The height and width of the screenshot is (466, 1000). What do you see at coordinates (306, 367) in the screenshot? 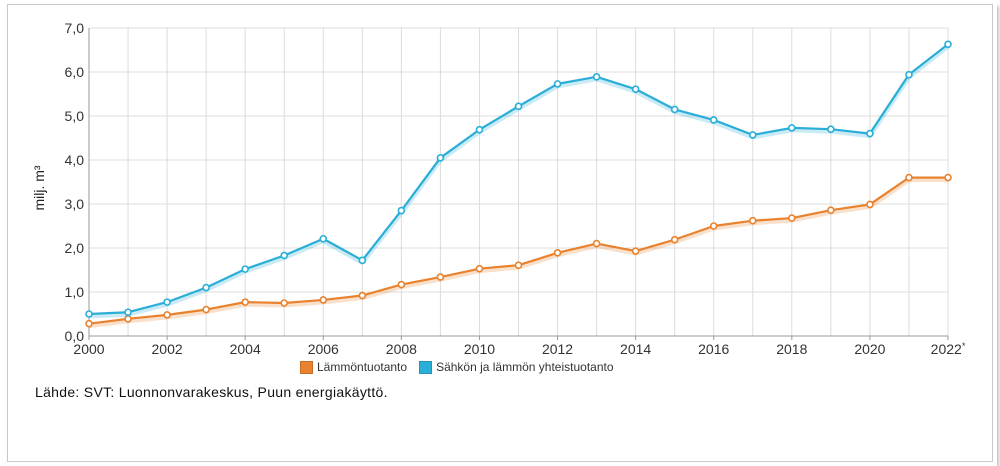
I see `legend-swatch-orange` at bounding box center [306, 367].